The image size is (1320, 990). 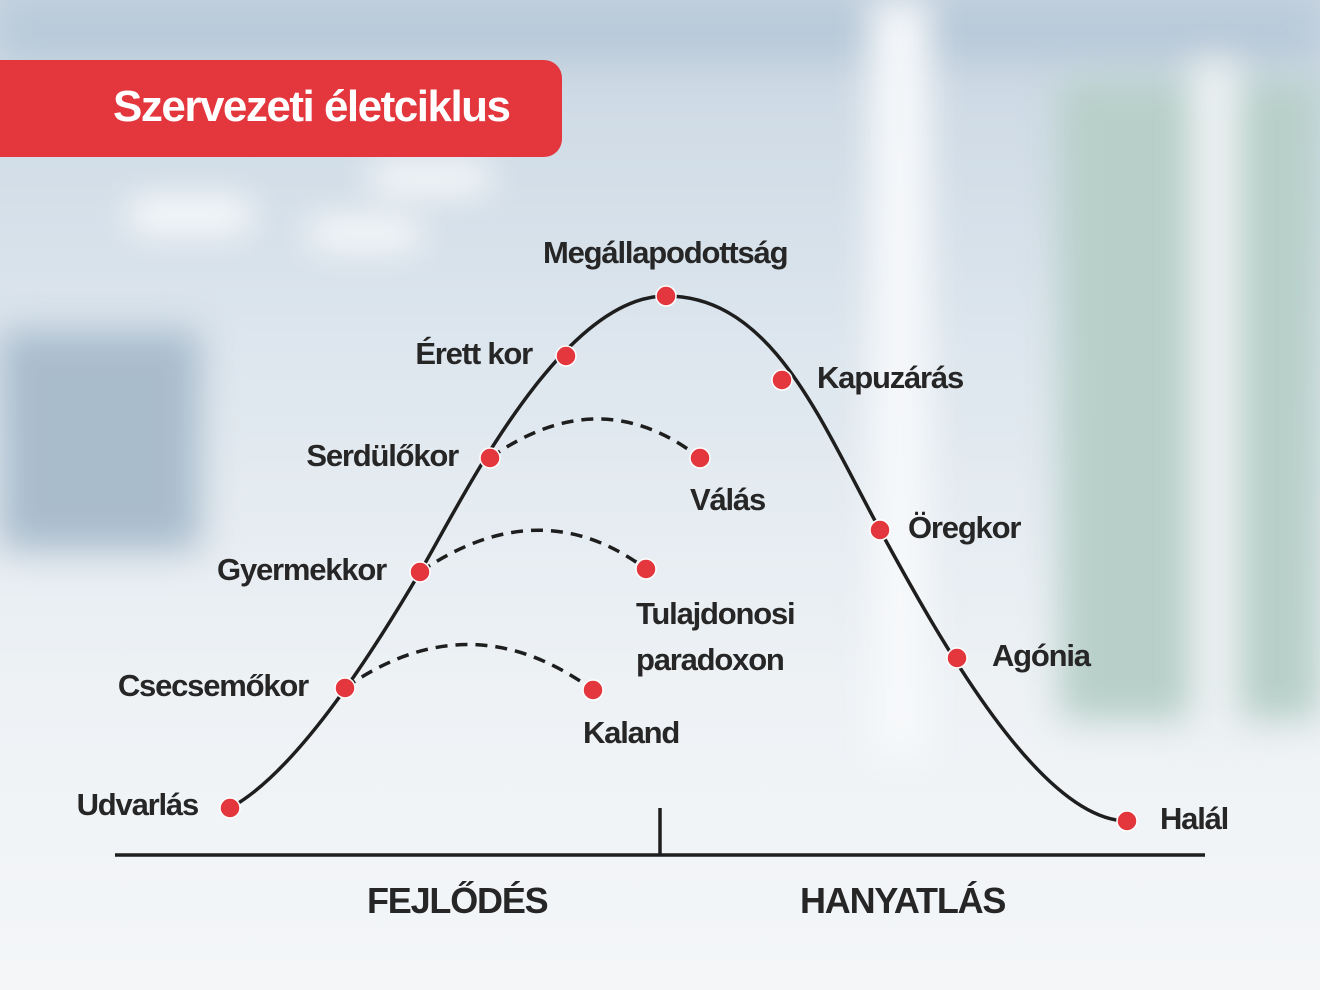 What do you see at coordinates (666, 252) in the screenshot?
I see `node-label: Megállapodottság` at bounding box center [666, 252].